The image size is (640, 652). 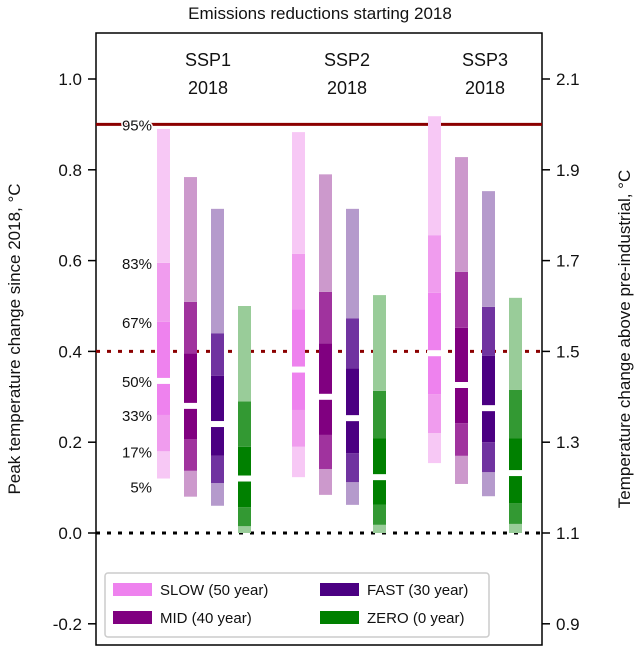 I want to click on legend-label: MID (40 year), so click(x=206, y=618).